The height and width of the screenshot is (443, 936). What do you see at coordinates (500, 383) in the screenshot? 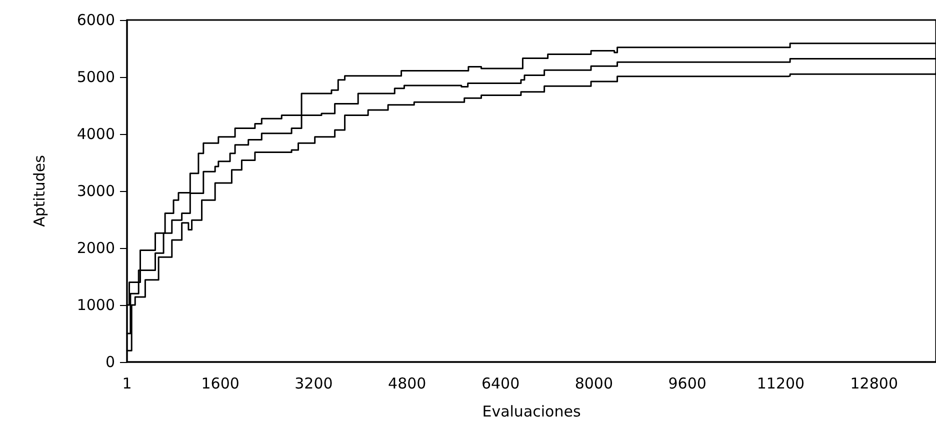
I see `x-tick-label: 6400` at bounding box center [500, 383].